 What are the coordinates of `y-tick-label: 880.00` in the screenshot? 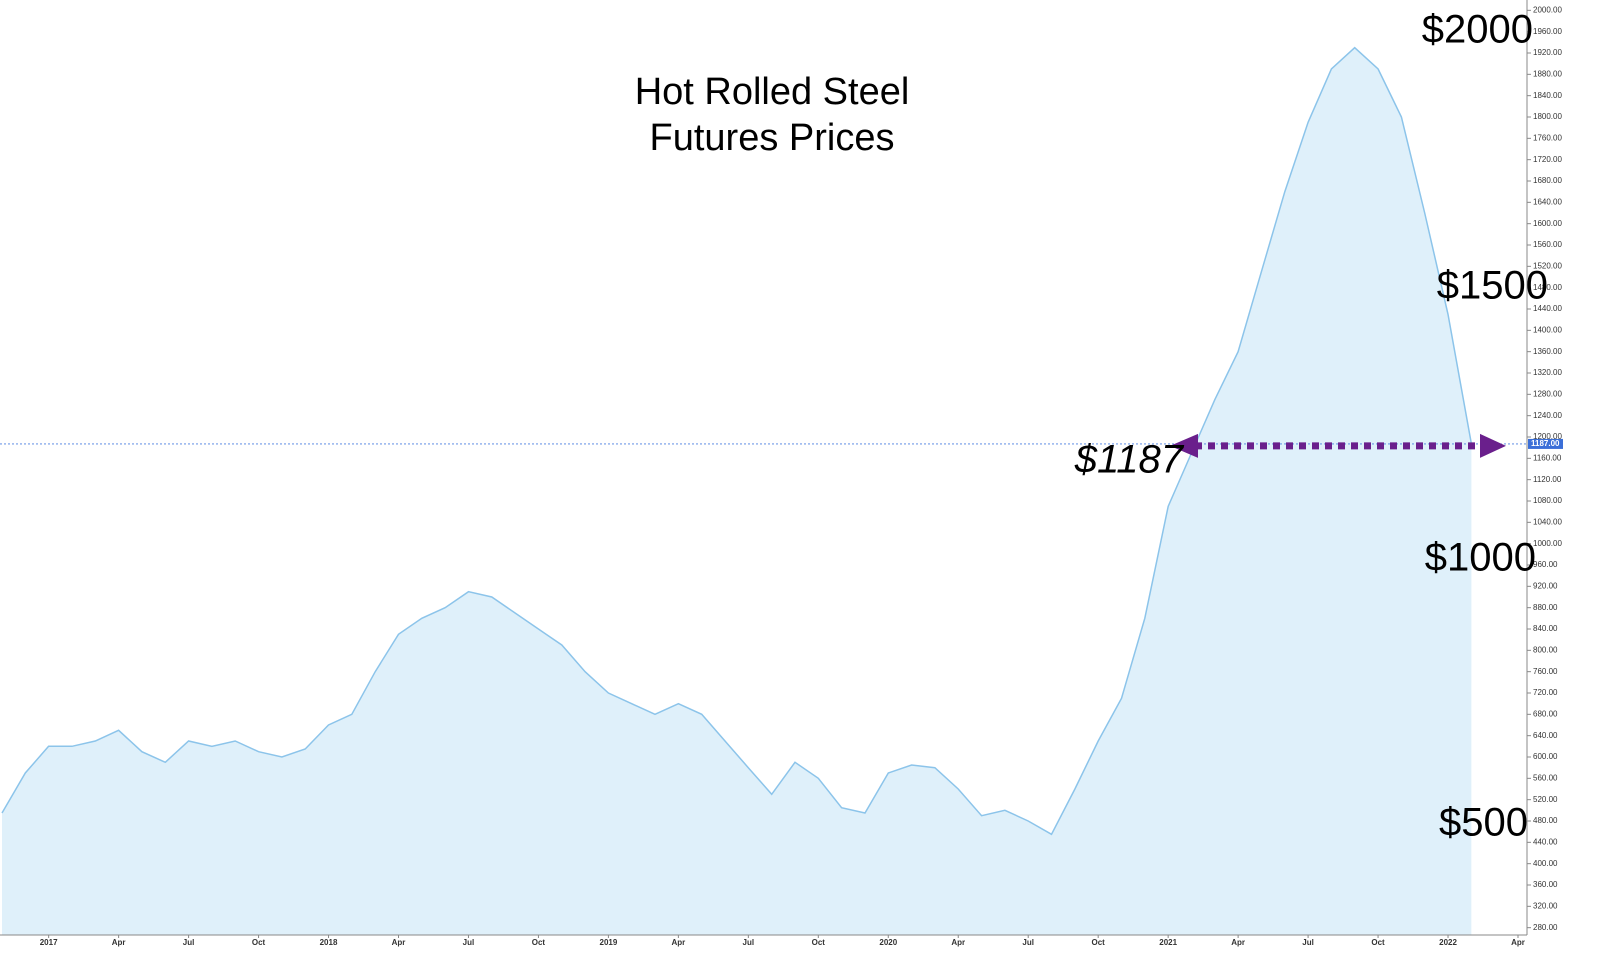 It's located at (1545, 607).